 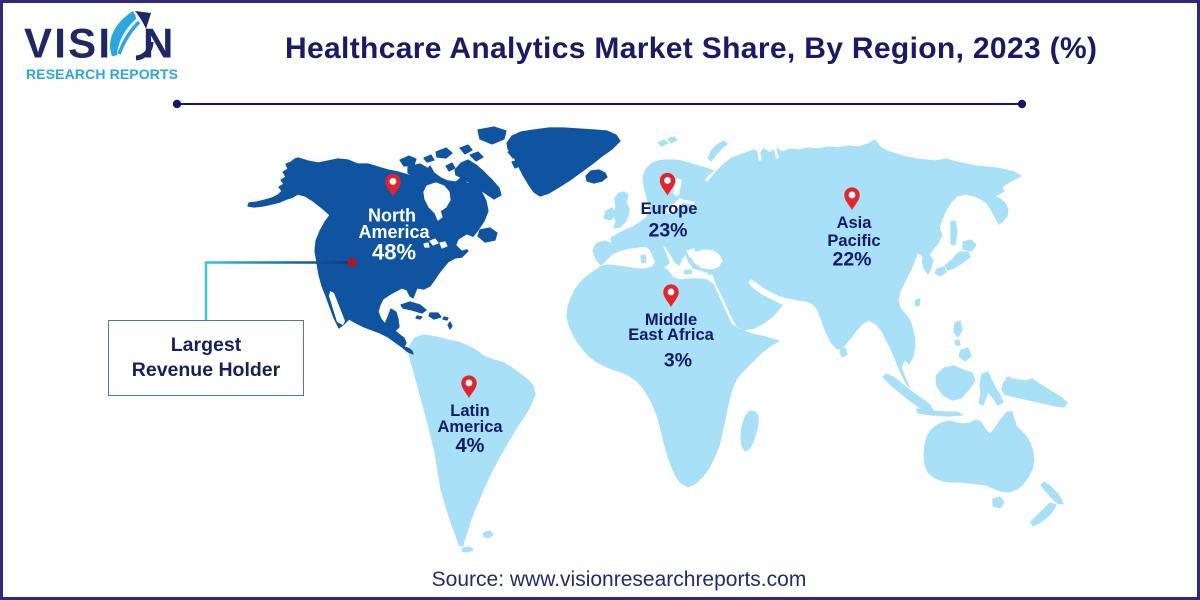 What do you see at coordinates (855, 223) in the screenshot?
I see `svg-text: Asia` at bounding box center [855, 223].